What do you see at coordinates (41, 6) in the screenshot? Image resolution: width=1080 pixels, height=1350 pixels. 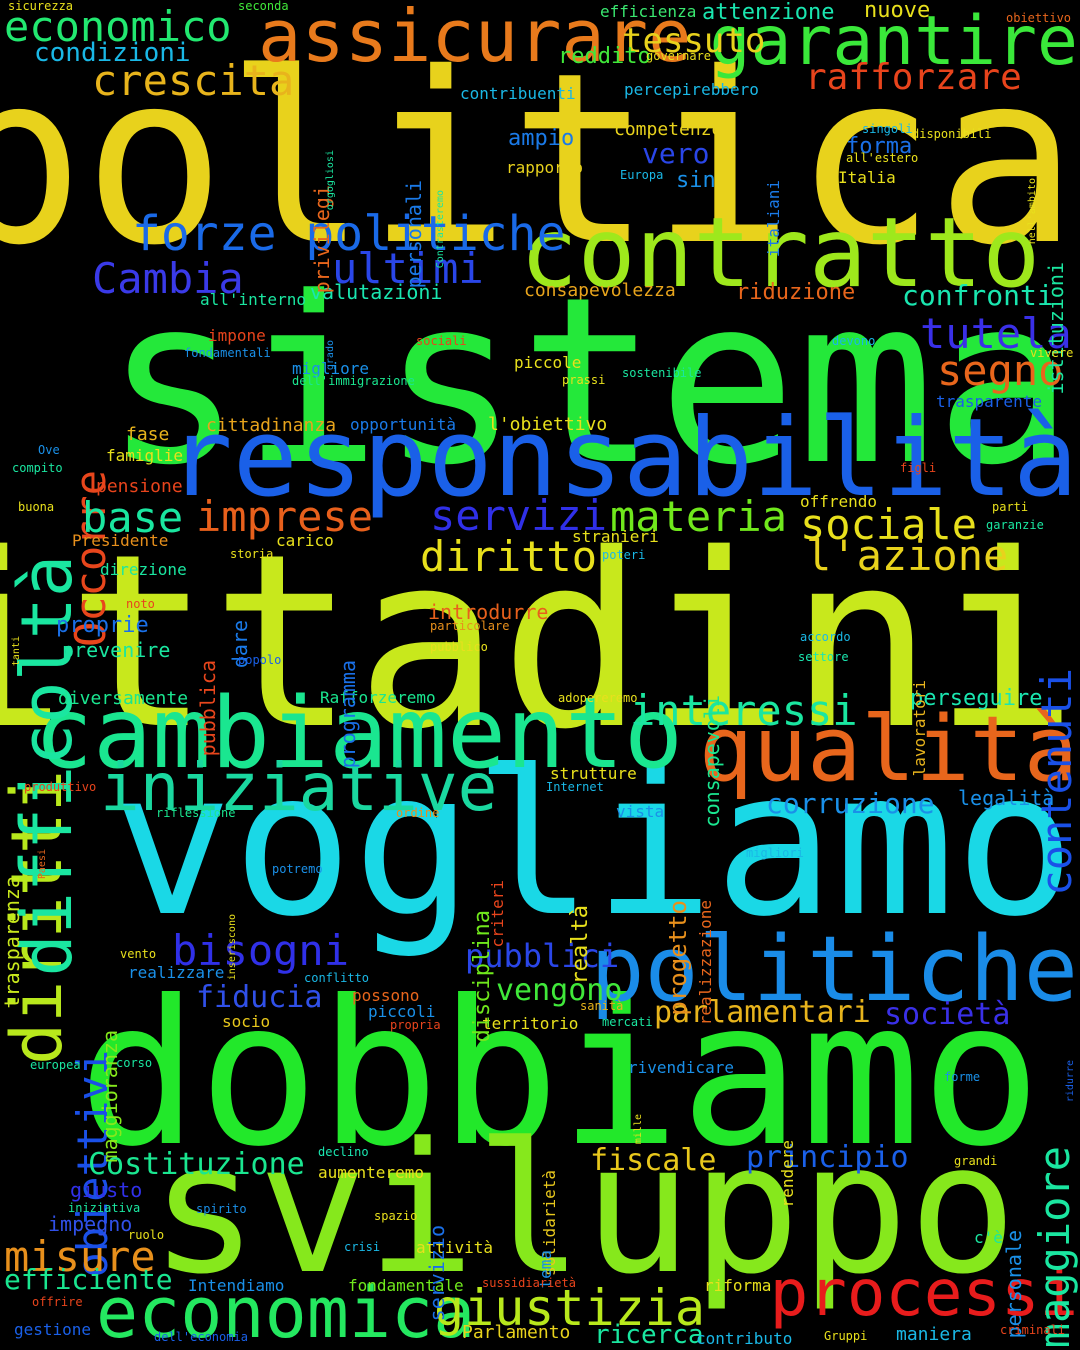 I see `cloud-word: sicurezza` at bounding box center [41, 6].